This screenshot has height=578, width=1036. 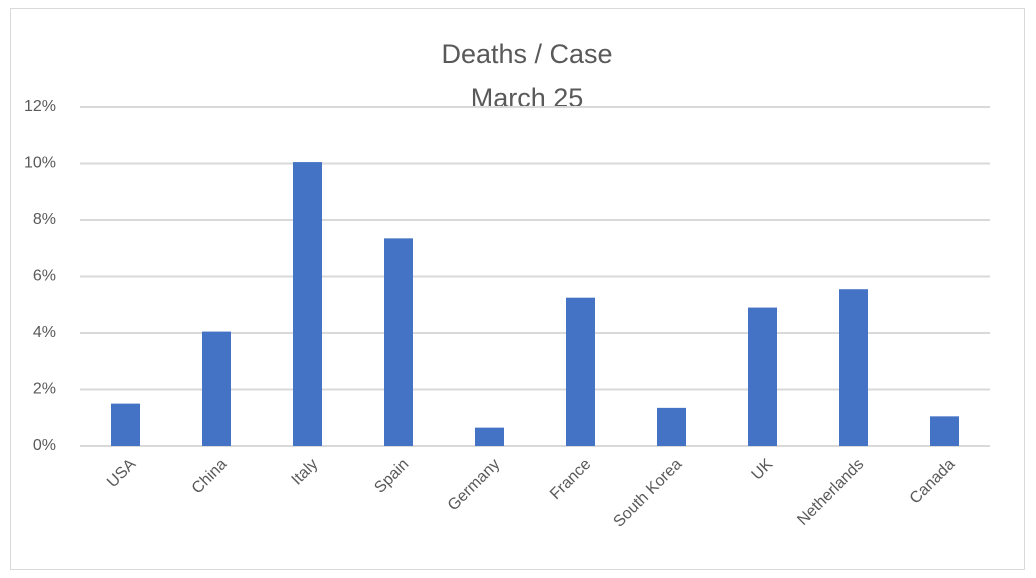 What do you see at coordinates (527, 98) in the screenshot?
I see `chart-subtitle: March 25` at bounding box center [527, 98].